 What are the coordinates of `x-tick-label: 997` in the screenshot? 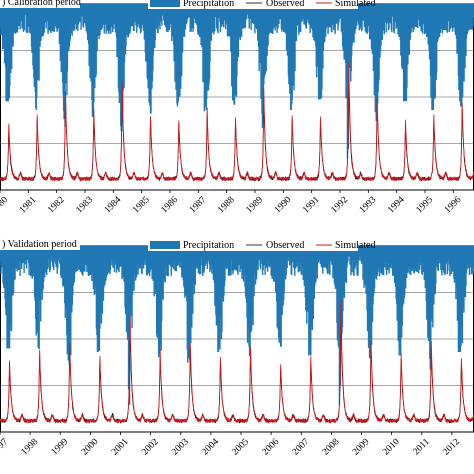 It's located at (5, 445).